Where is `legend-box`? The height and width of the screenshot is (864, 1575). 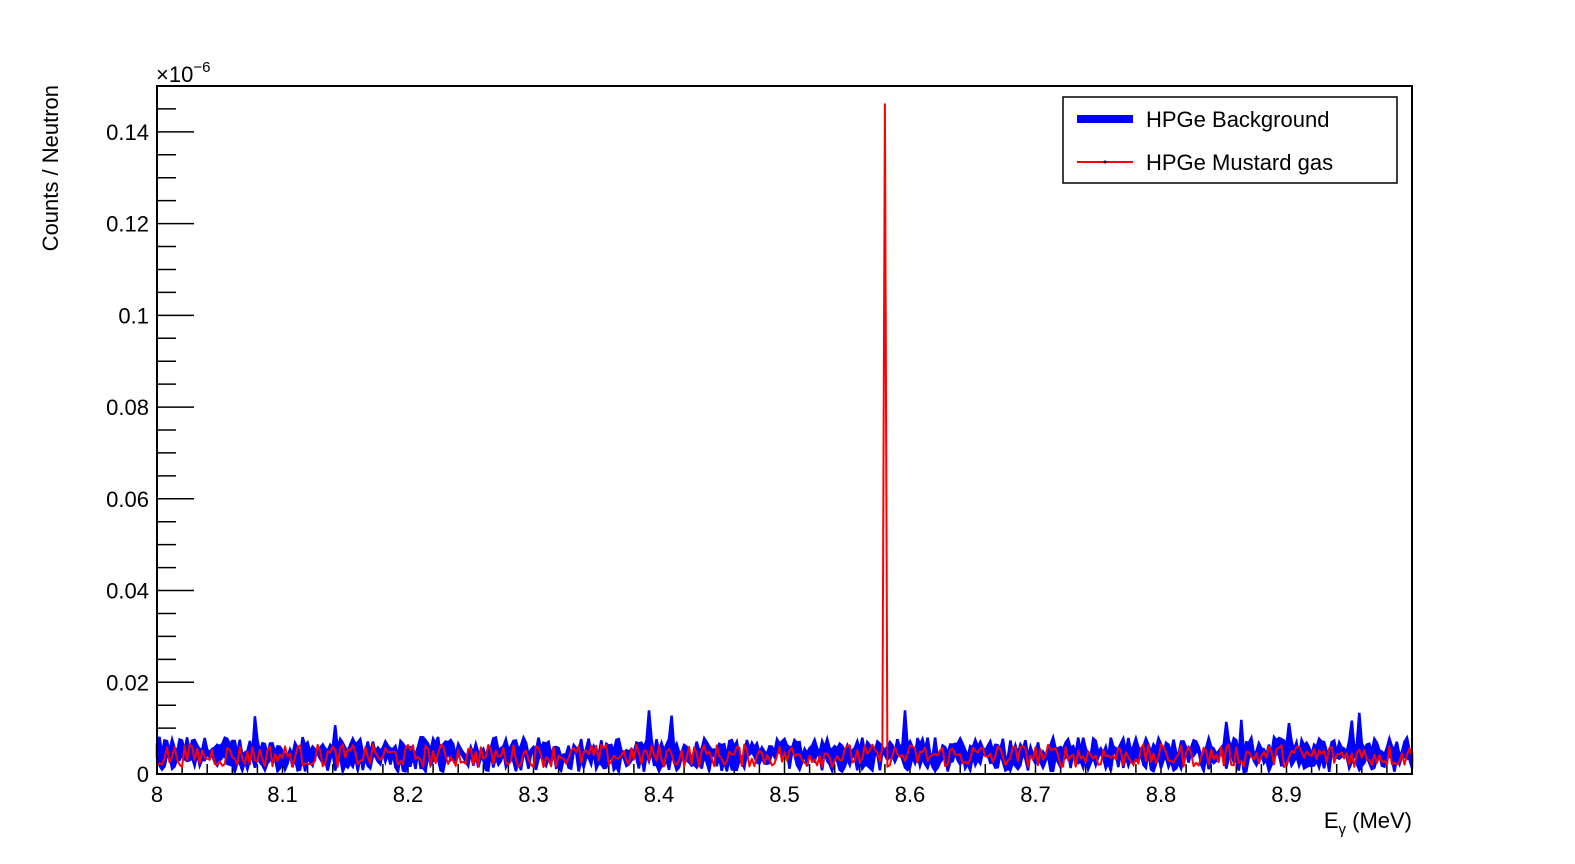 legend-box is located at coordinates (1230, 140).